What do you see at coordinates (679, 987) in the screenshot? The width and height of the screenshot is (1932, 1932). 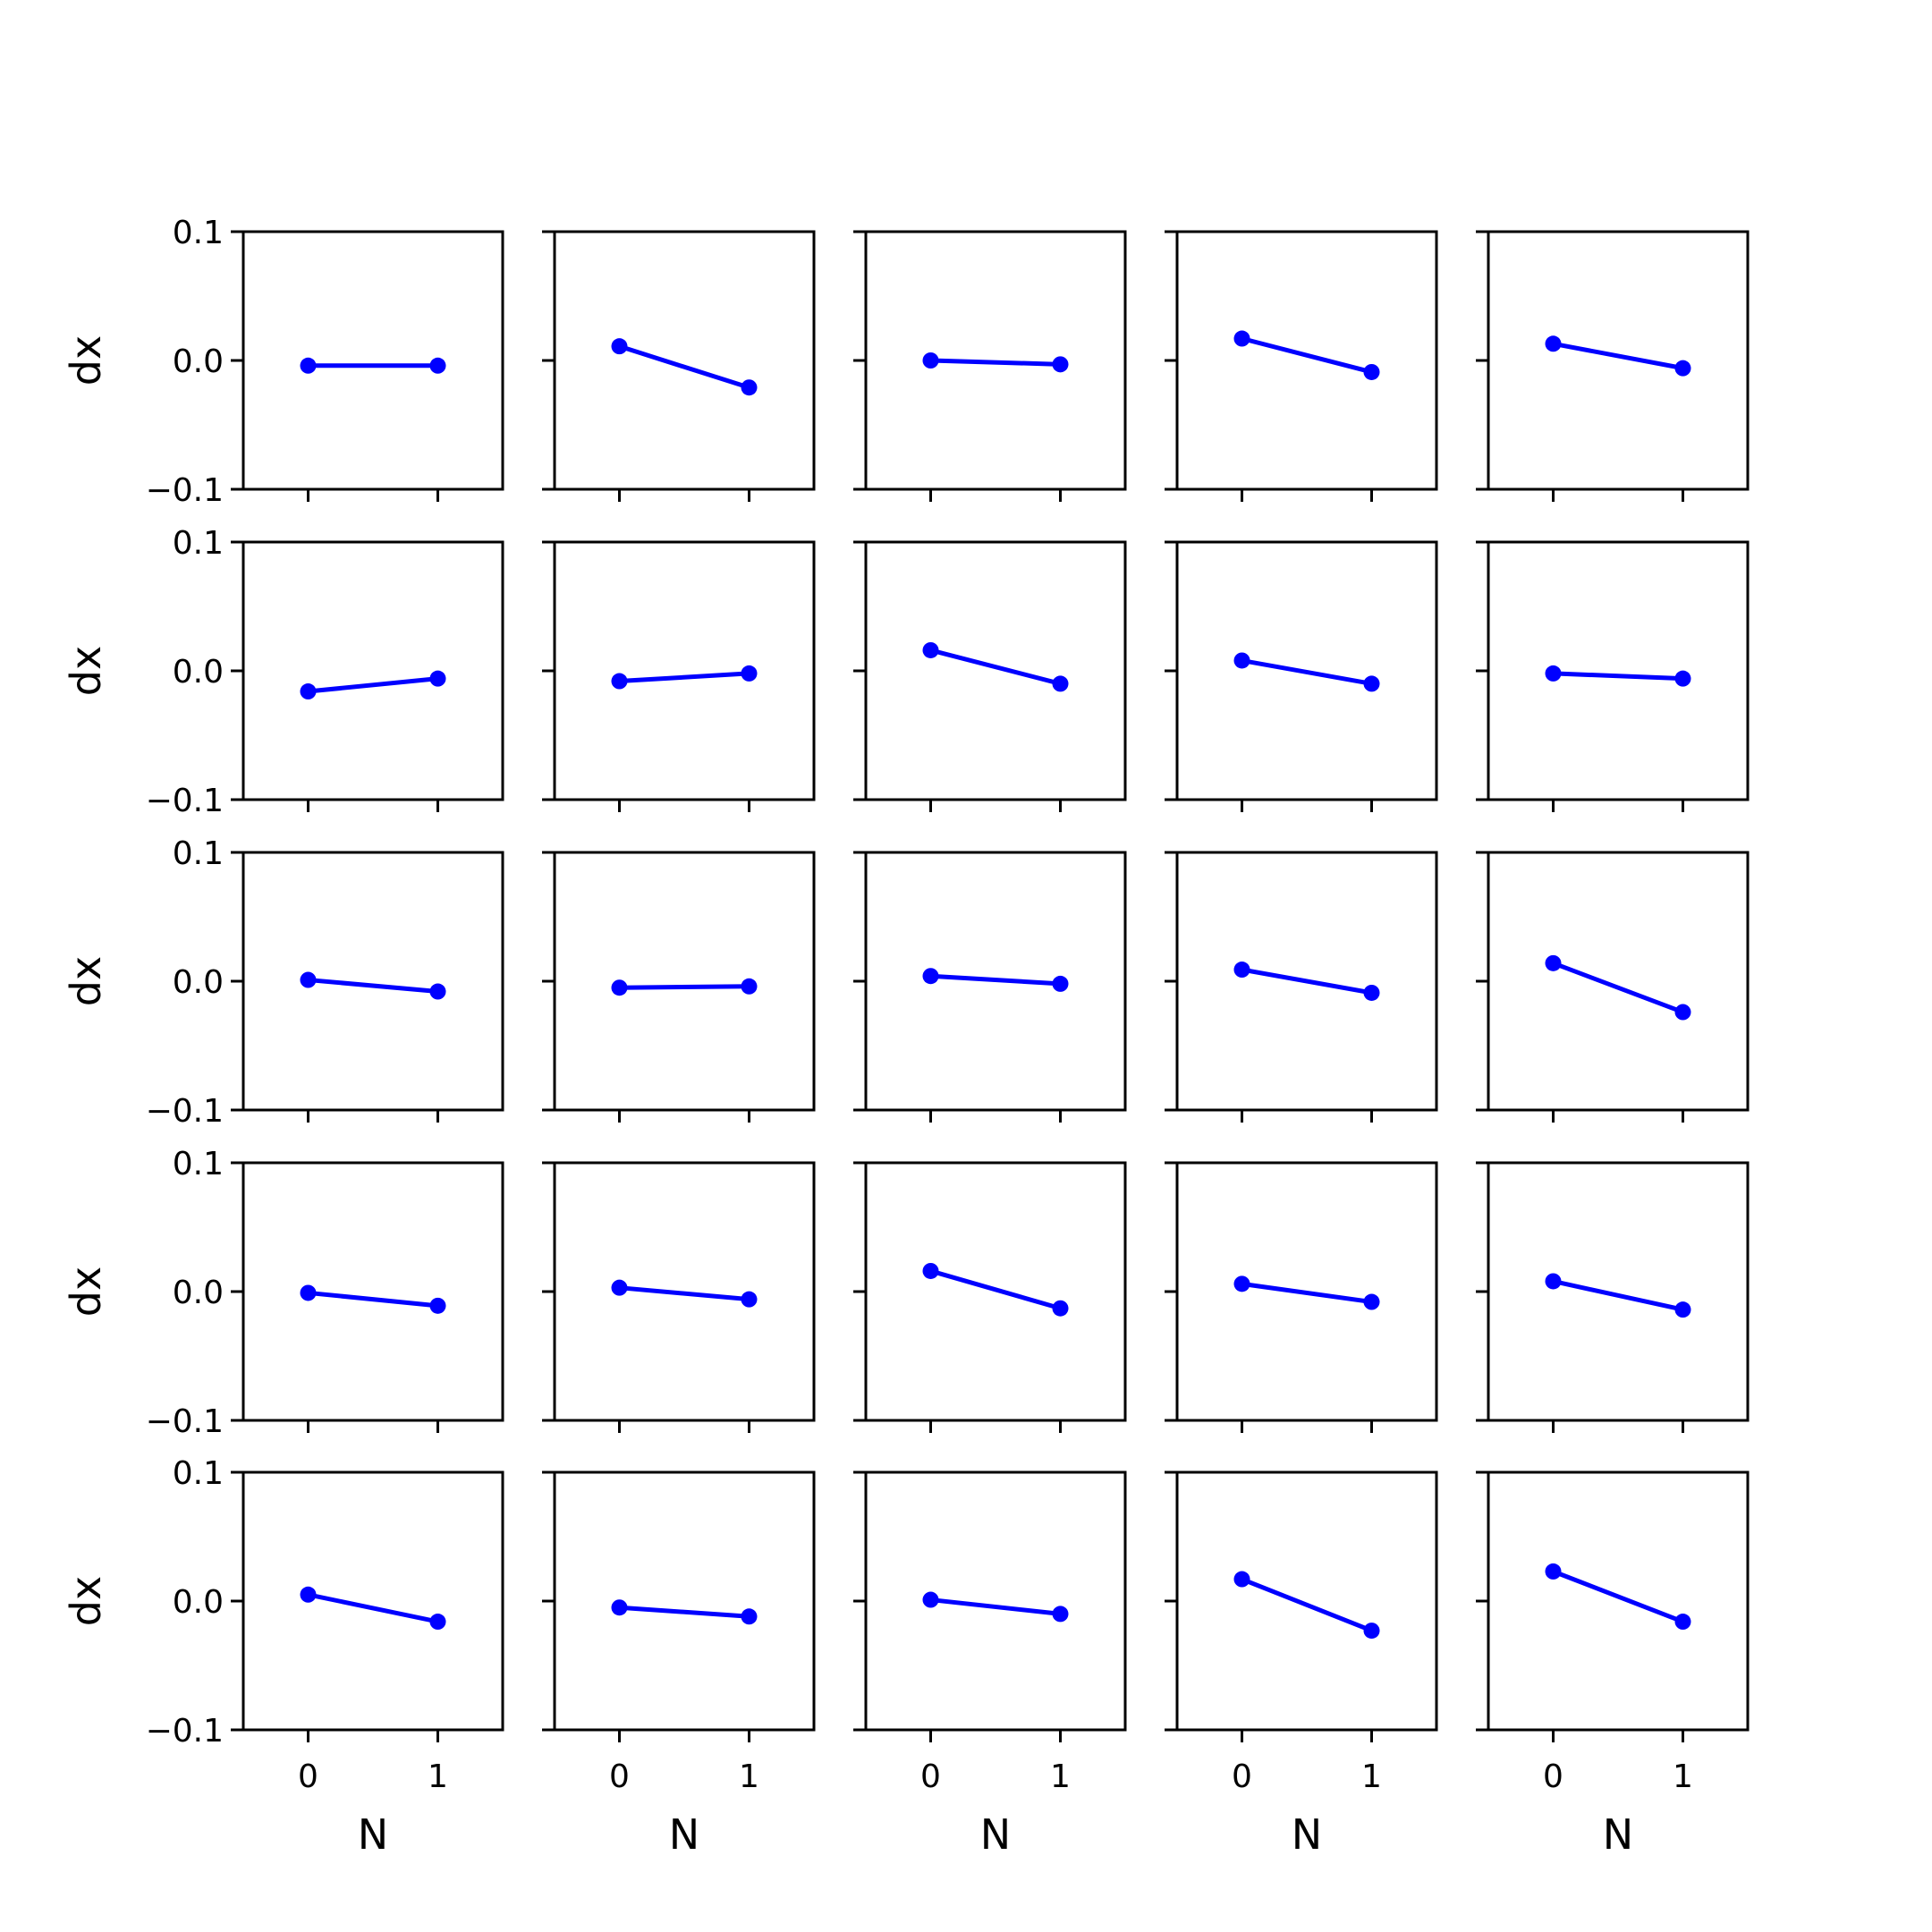 I see `subplot-r3-c2` at bounding box center [679, 987].